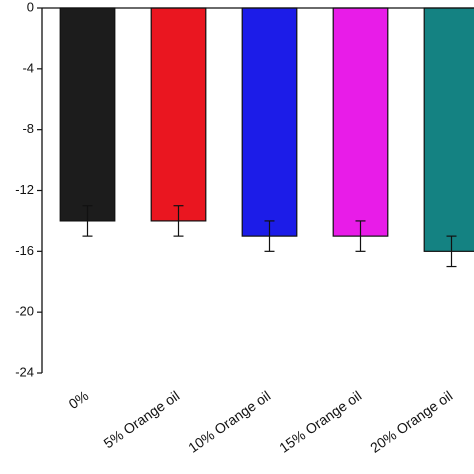 Image resolution: width=474 pixels, height=474 pixels. Describe the element at coordinates (30, 7) in the screenshot. I see `y-tick-label: 0` at that location.